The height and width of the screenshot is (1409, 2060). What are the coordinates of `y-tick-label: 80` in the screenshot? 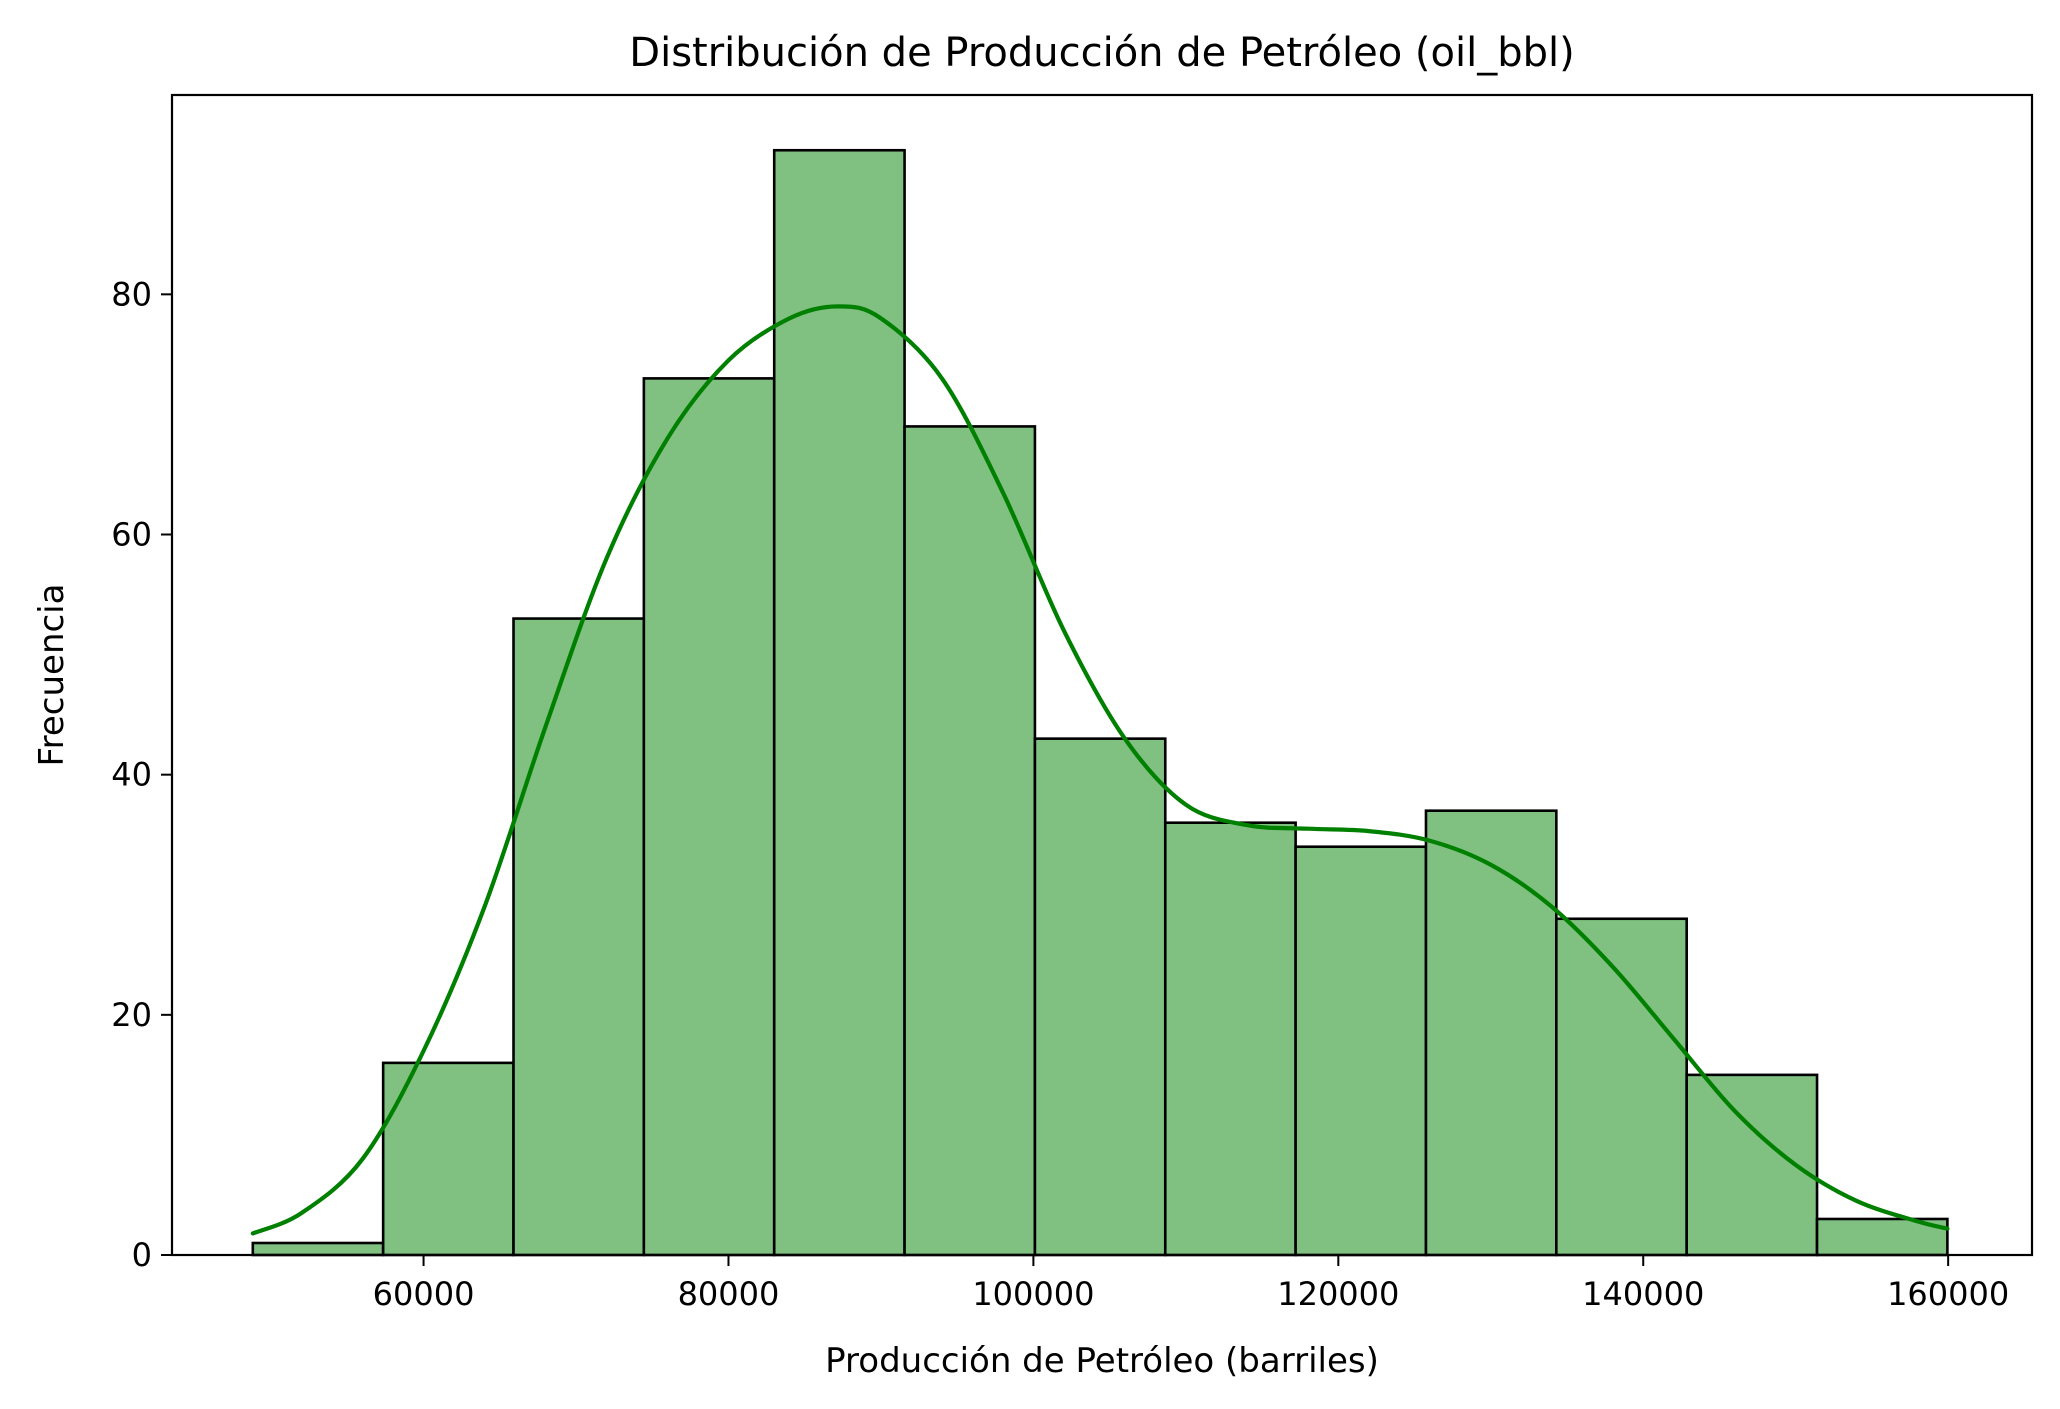 It's located at (131, 294).